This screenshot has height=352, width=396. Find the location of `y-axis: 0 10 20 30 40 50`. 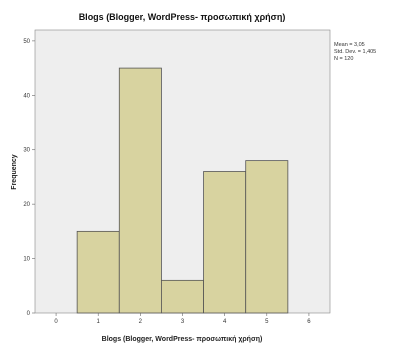

y-axis: 0 10 20 30 40 50 is located at coordinates (29, 178).